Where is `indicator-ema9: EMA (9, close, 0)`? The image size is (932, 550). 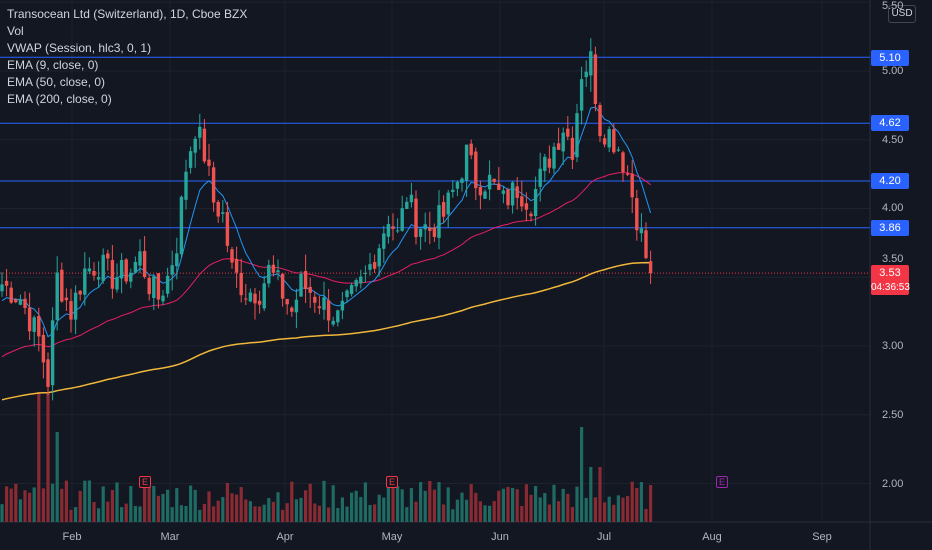
indicator-ema9: EMA (9, close, 0) is located at coordinates (53, 65).